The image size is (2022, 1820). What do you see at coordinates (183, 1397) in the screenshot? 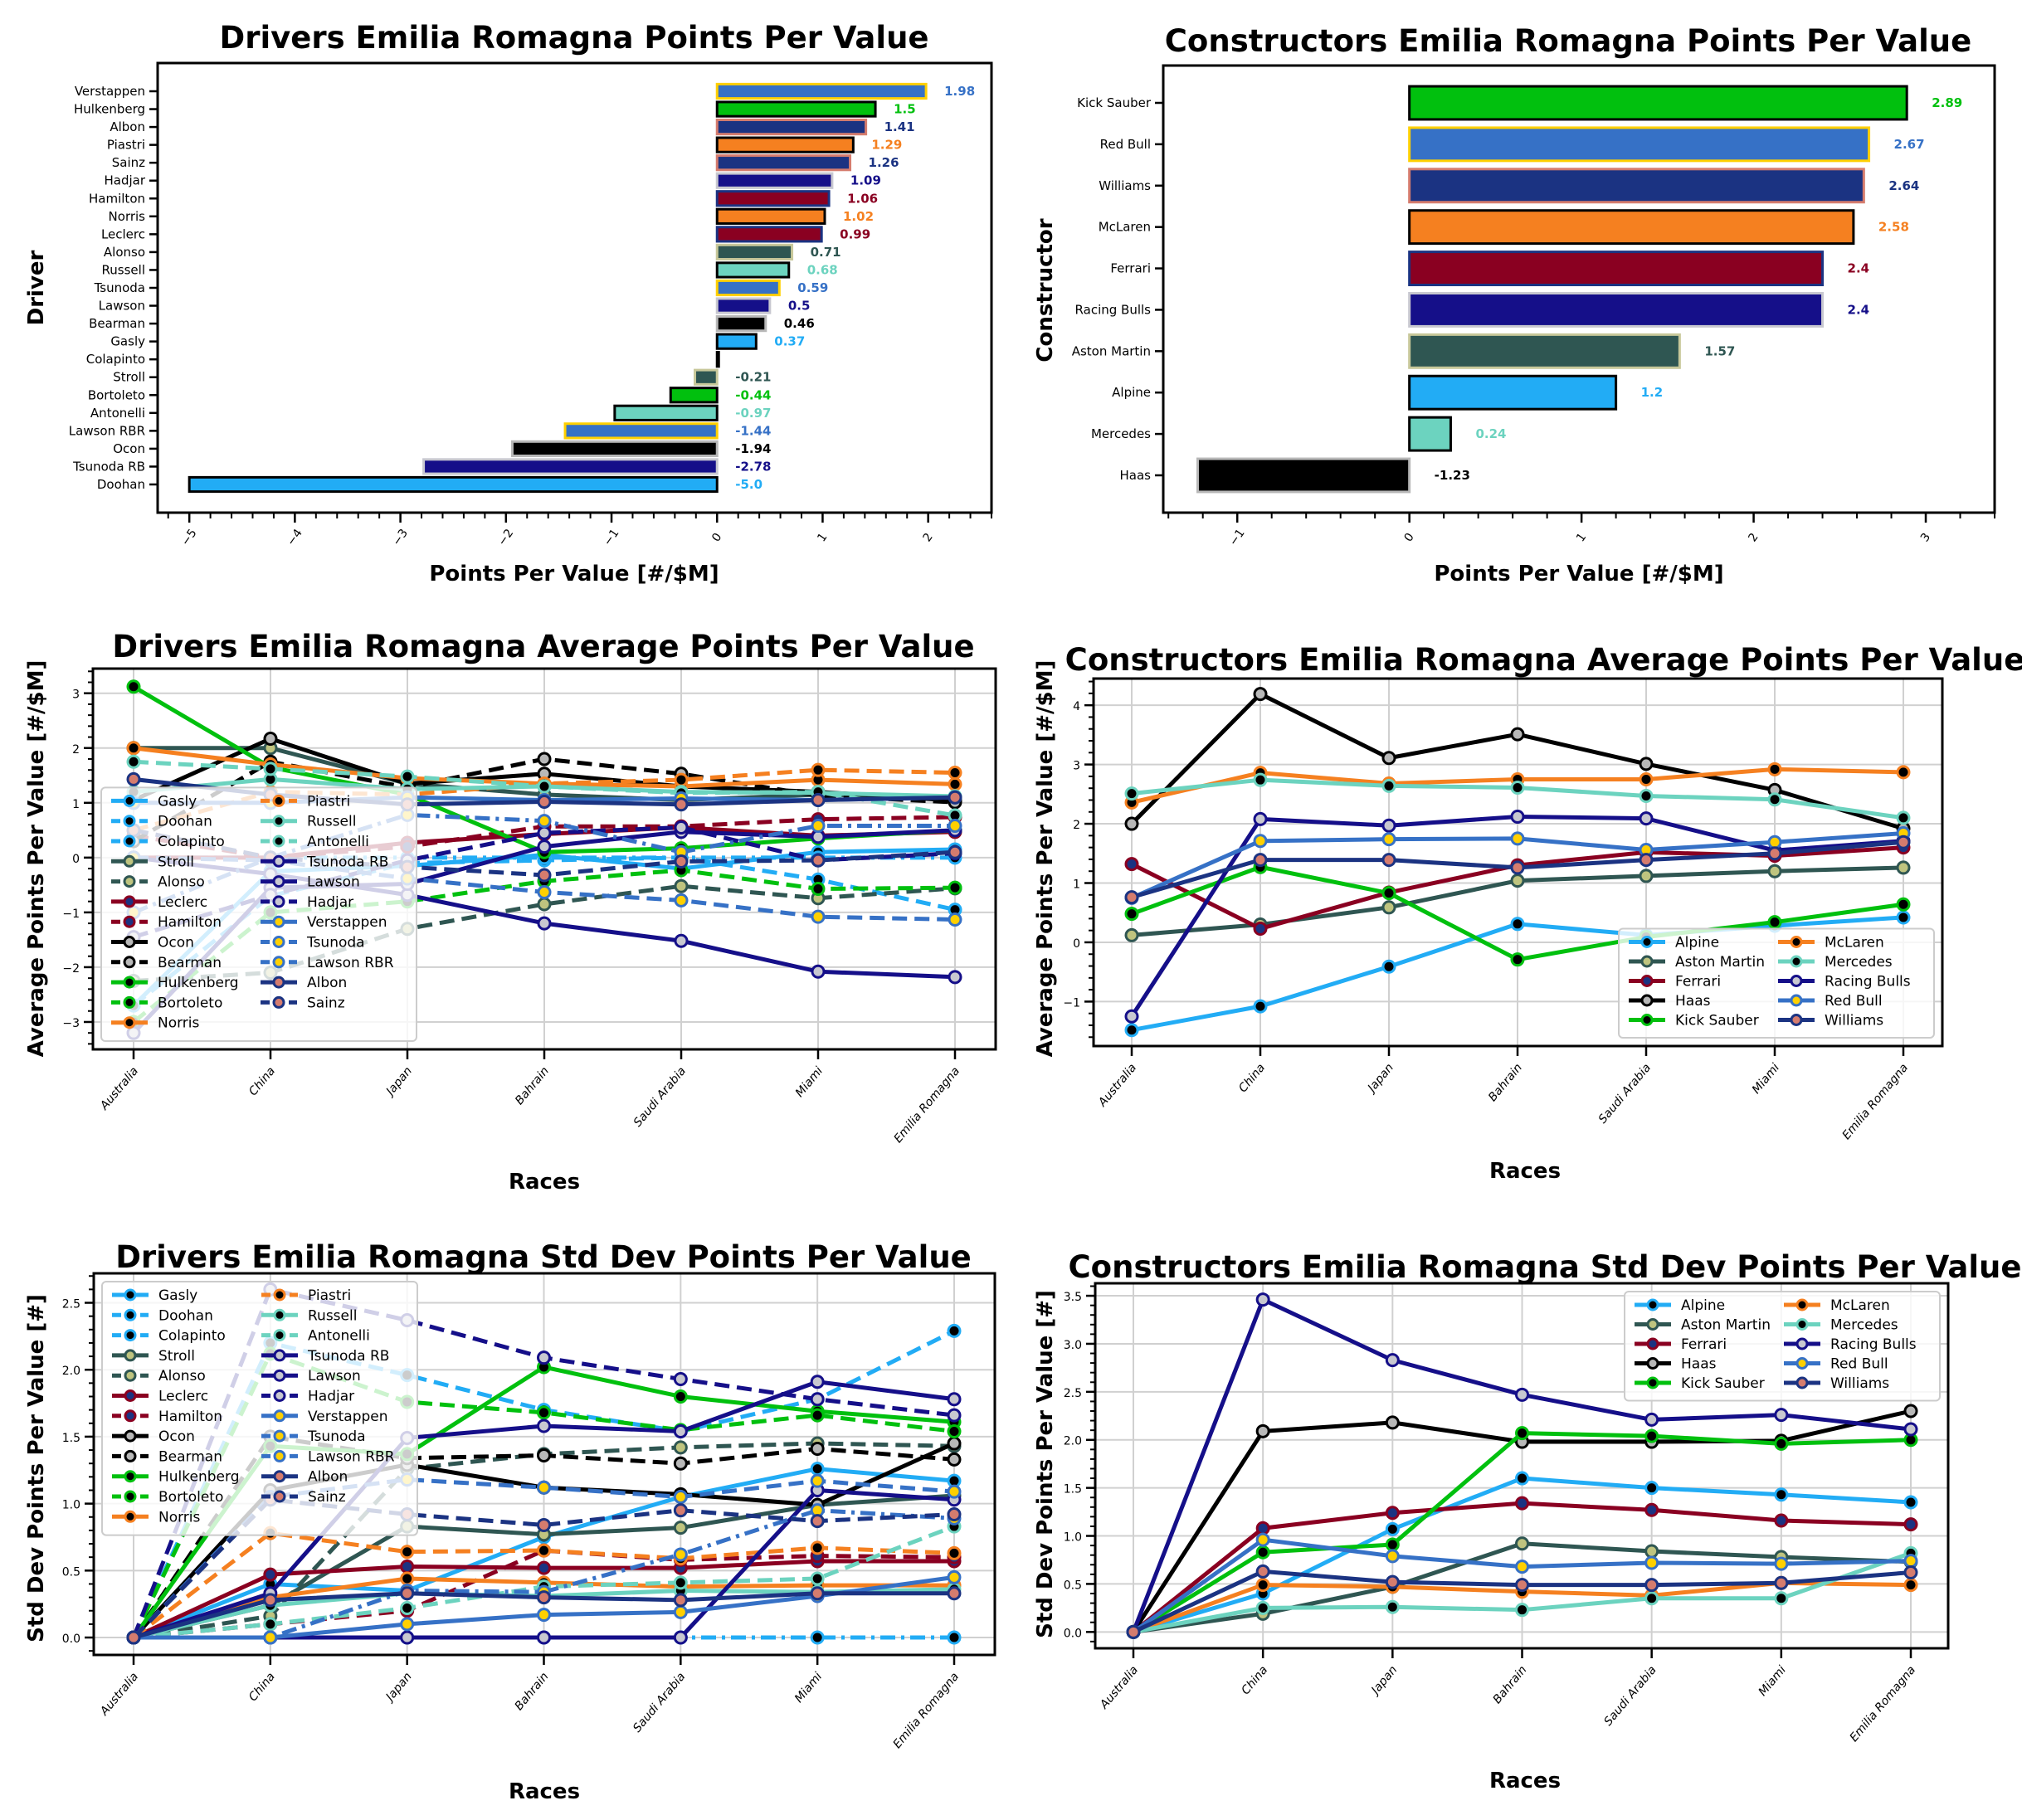
I see `legend-label: Leclerc` at bounding box center [183, 1397].